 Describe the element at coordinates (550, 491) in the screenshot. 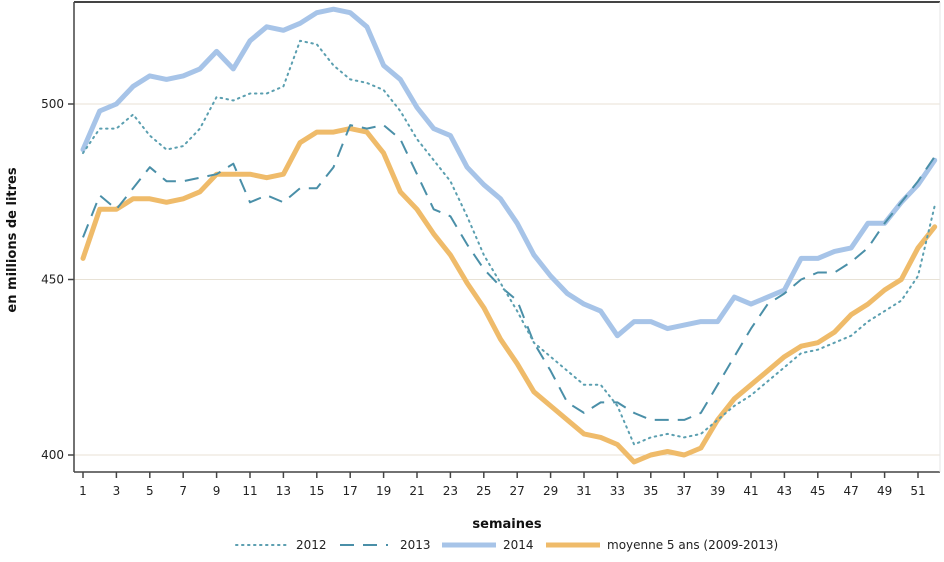

I see `x-tick-label: 29` at that location.